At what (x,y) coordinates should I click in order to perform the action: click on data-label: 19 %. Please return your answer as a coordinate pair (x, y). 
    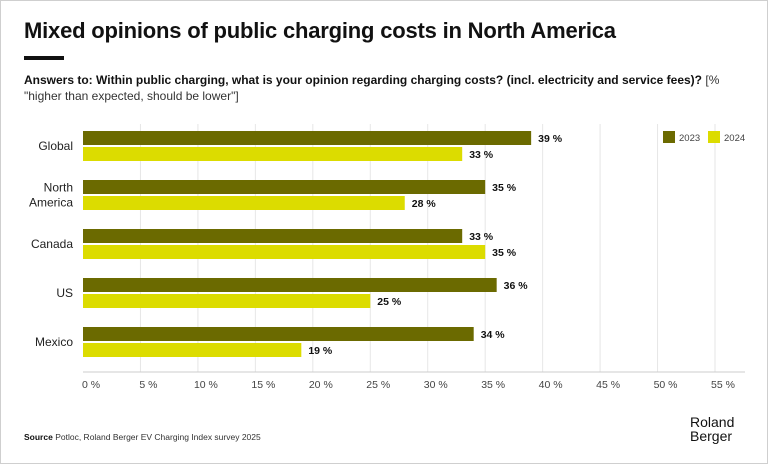
    Looking at the image, I should click on (320, 351).